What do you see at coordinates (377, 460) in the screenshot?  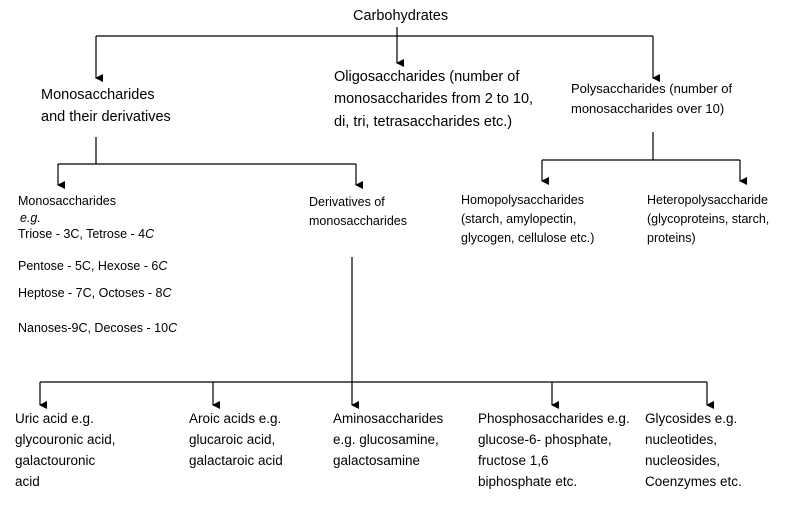 I see `node-line: galactosamine` at bounding box center [377, 460].